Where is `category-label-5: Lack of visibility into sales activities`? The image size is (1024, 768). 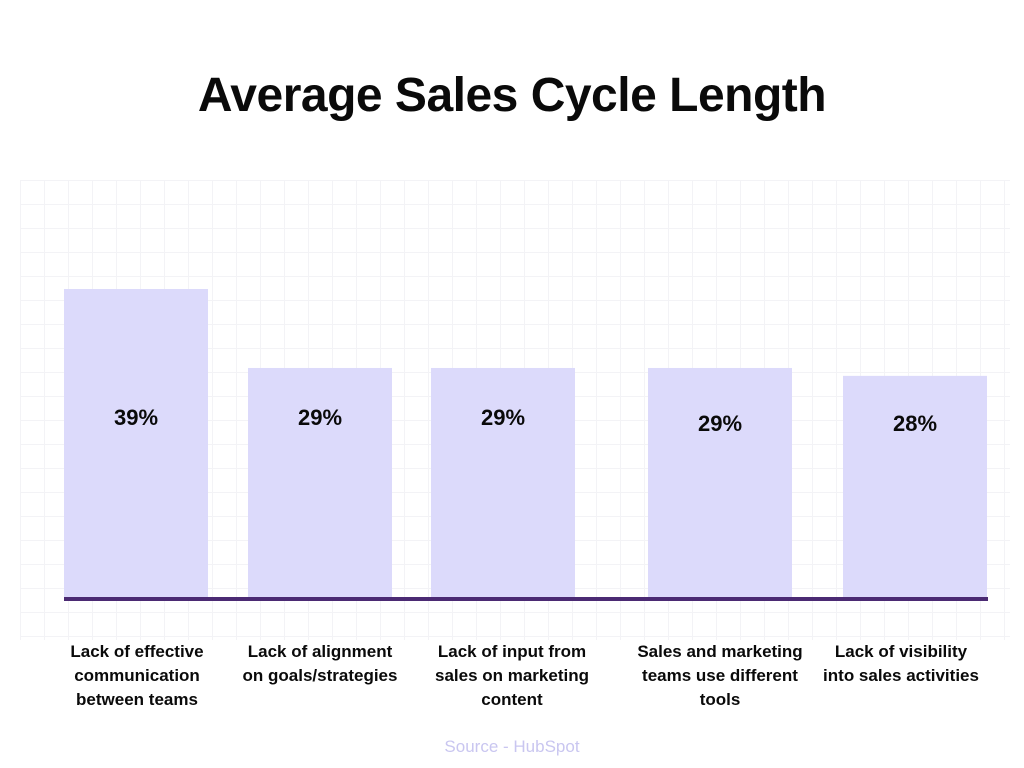
category-label-5: Lack of visibility into sales activities is located at coordinates (901, 663).